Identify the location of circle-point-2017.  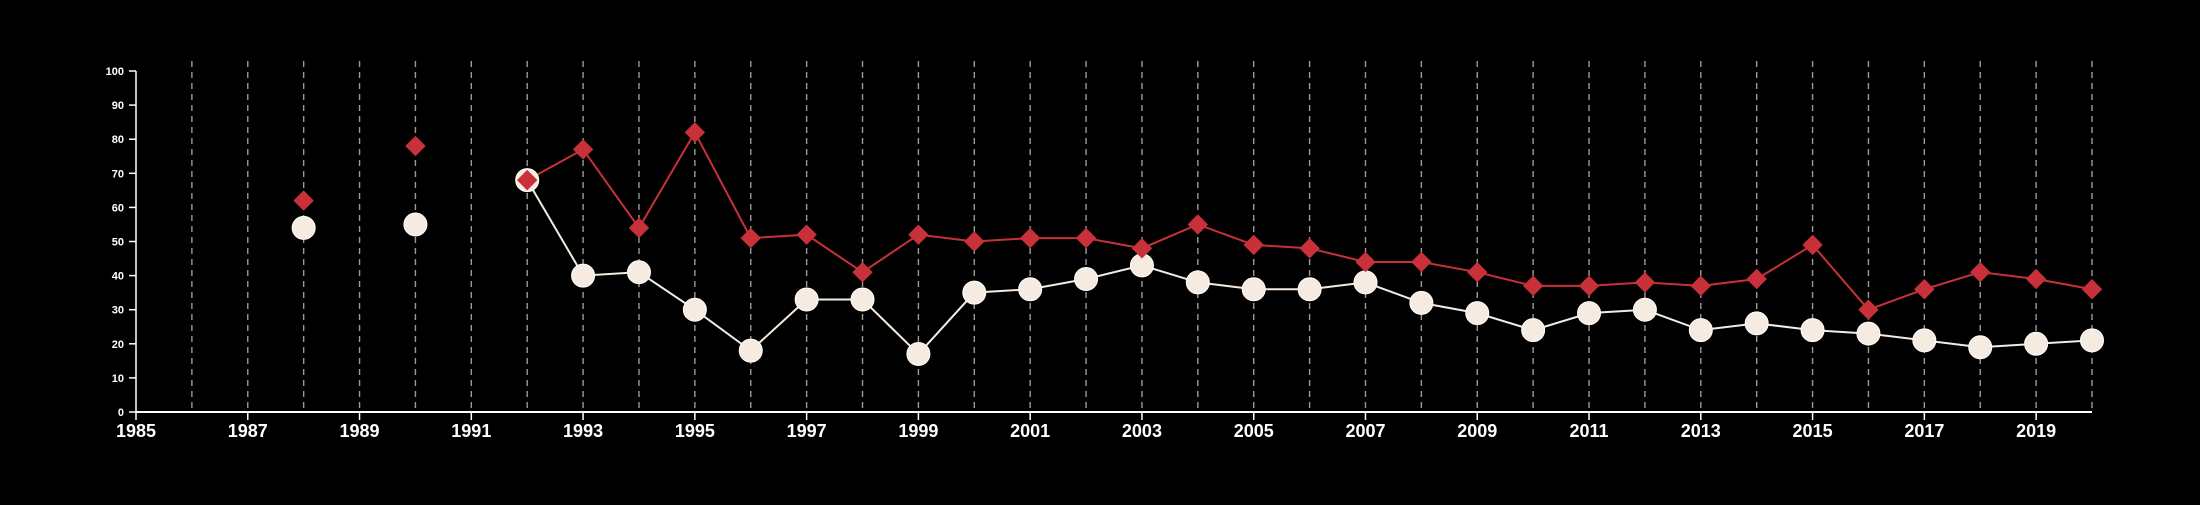
(1924, 340).